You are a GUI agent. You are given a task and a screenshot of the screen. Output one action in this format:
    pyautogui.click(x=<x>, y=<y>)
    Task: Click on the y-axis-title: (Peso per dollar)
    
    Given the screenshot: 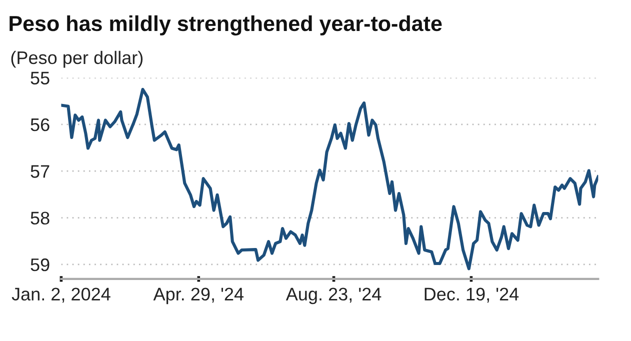 What is the action you would take?
    pyautogui.click(x=77, y=59)
    